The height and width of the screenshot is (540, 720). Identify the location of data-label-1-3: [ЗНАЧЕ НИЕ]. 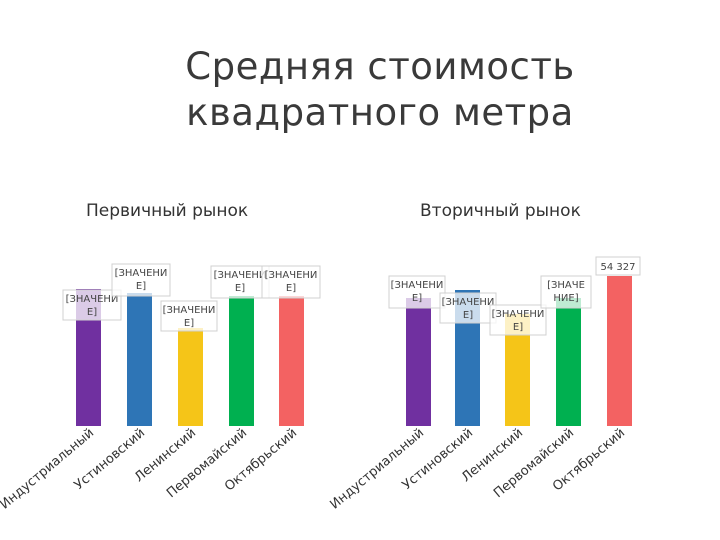
(566, 292).